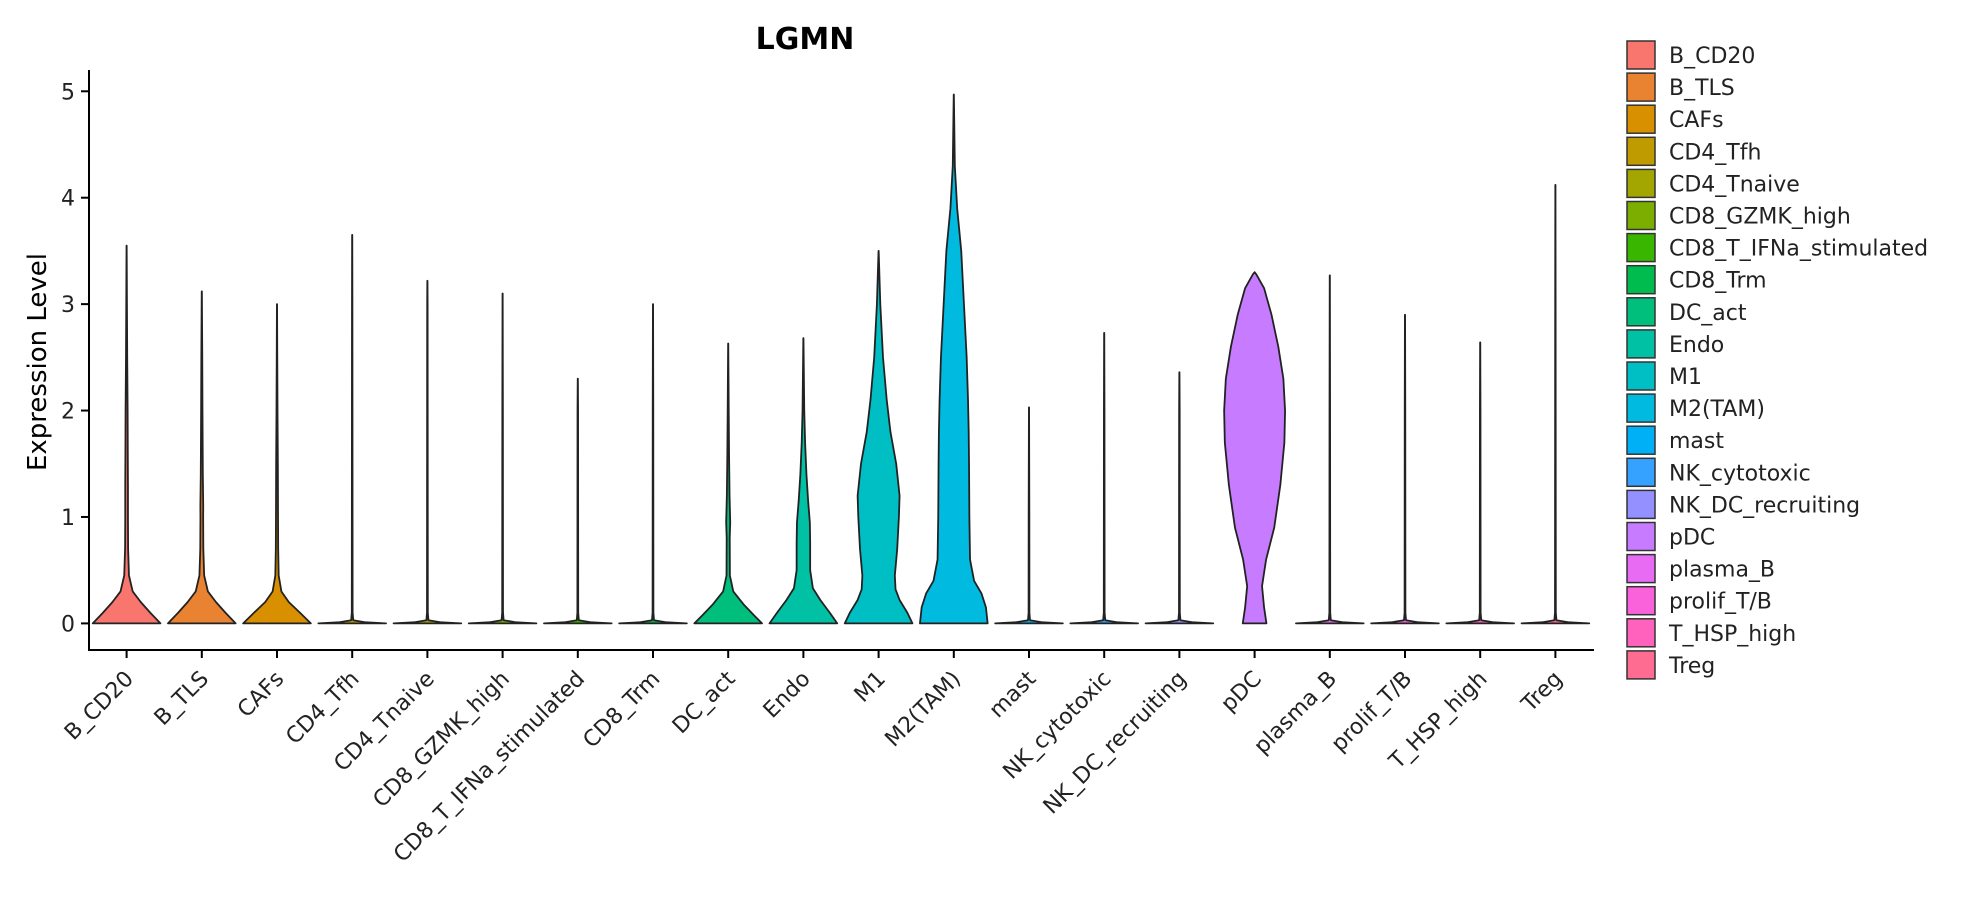 The width and height of the screenshot is (1965, 900). Describe the element at coordinates (1641, 87) in the screenshot. I see `legend-swatch-b-tls` at that location.